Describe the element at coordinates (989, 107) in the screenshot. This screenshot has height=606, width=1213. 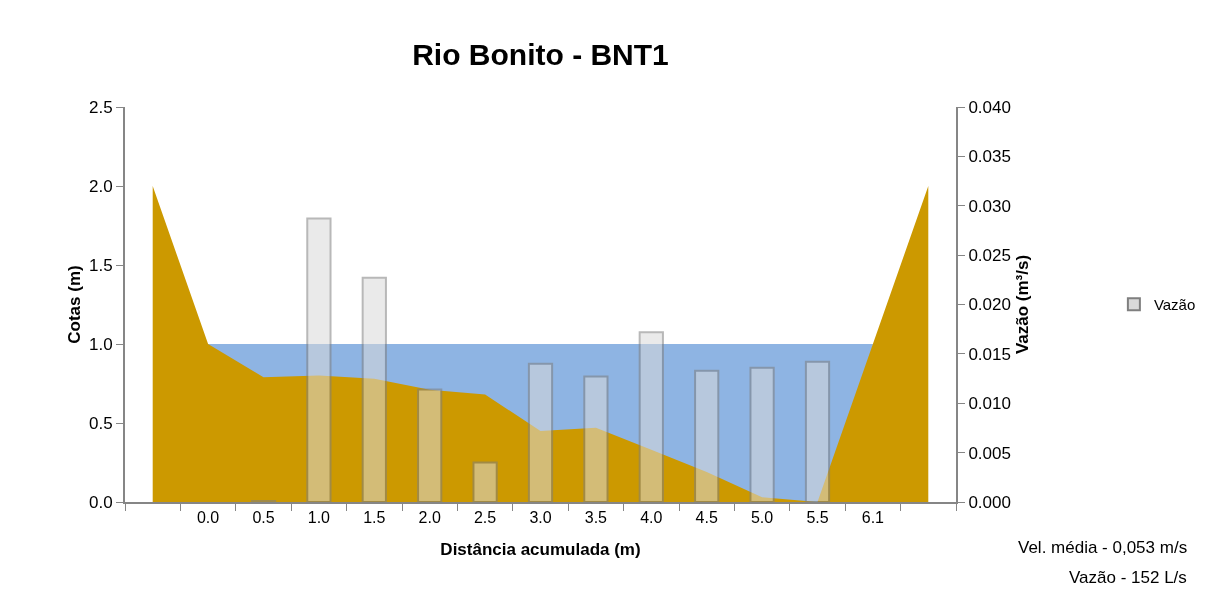
I see `y2-tick-label: 0.040` at that location.